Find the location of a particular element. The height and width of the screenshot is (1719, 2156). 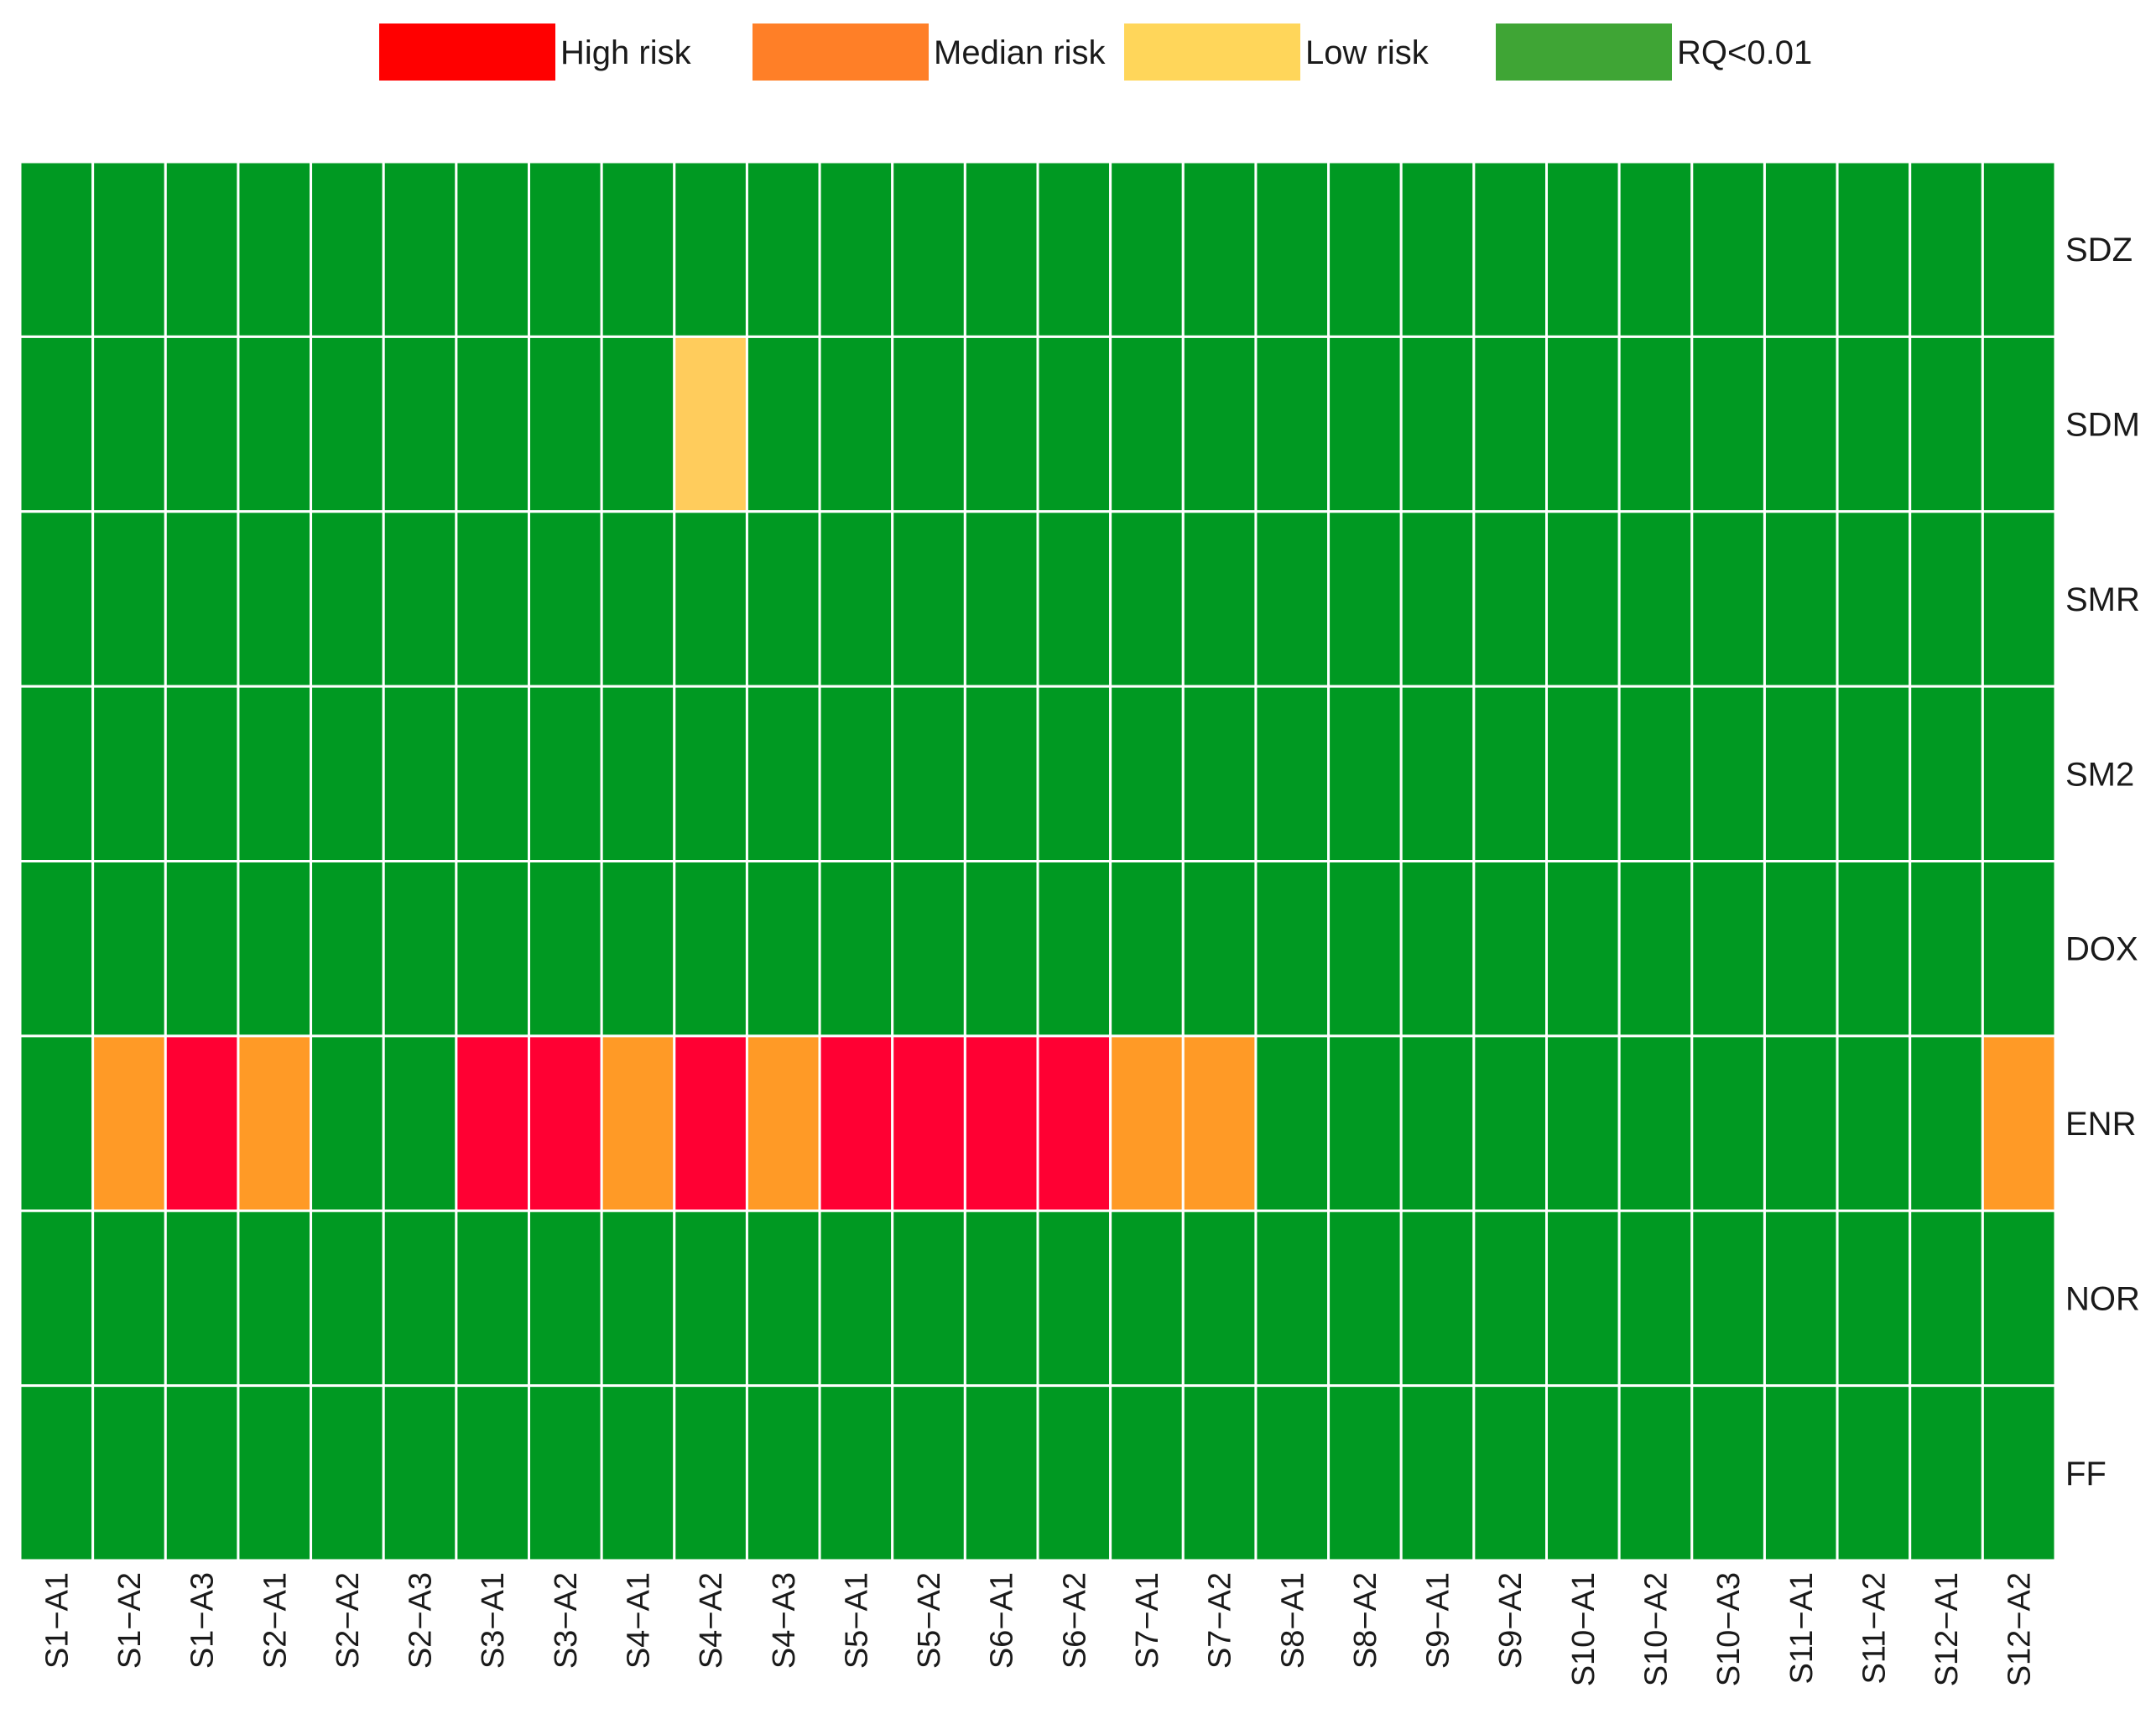

heatmap-cell-dox-s11-a2 is located at coordinates (1874, 949).